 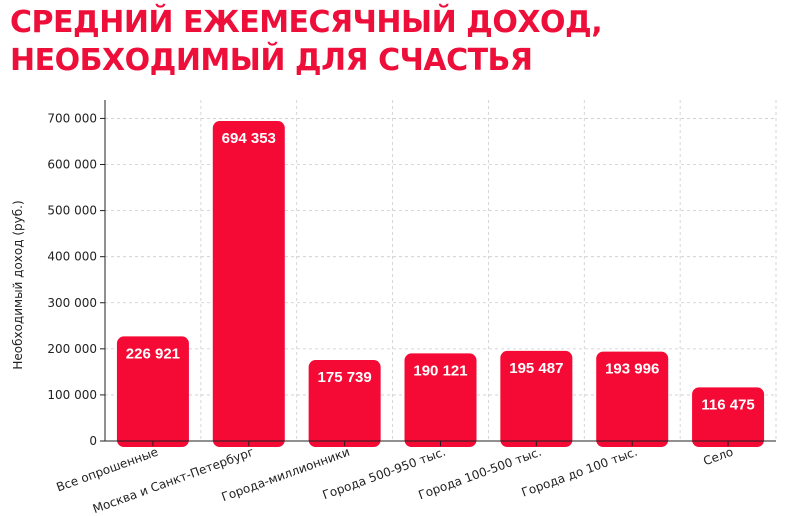 What do you see at coordinates (93, 441) in the screenshot?
I see `y-tick-label: 0` at bounding box center [93, 441].